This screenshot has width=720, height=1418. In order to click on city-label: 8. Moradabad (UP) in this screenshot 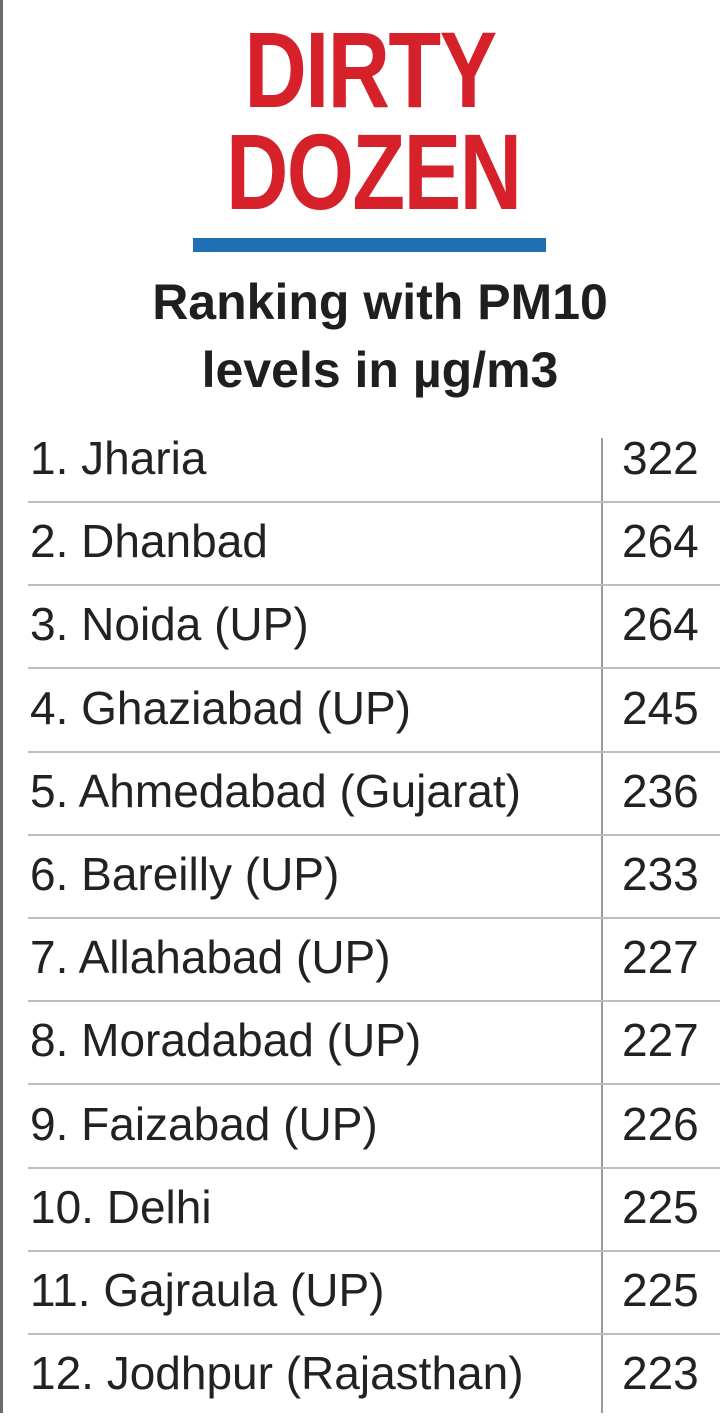, I will do `click(226, 1040)`.